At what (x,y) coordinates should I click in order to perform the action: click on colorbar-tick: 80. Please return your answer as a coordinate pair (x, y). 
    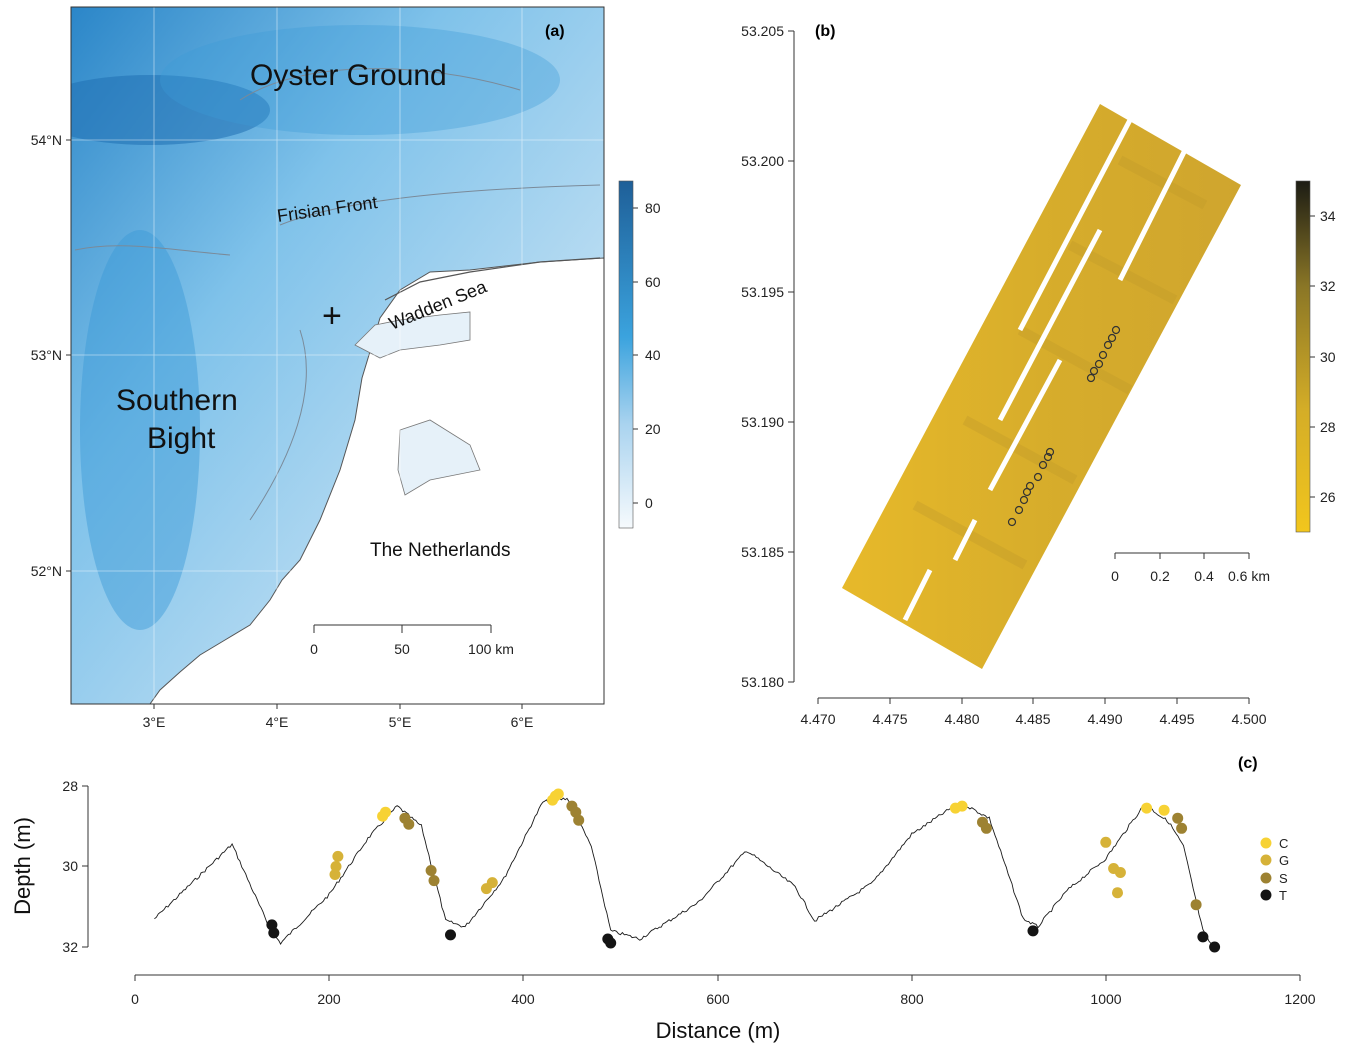
    Looking at the image, I should click on (653, 208).